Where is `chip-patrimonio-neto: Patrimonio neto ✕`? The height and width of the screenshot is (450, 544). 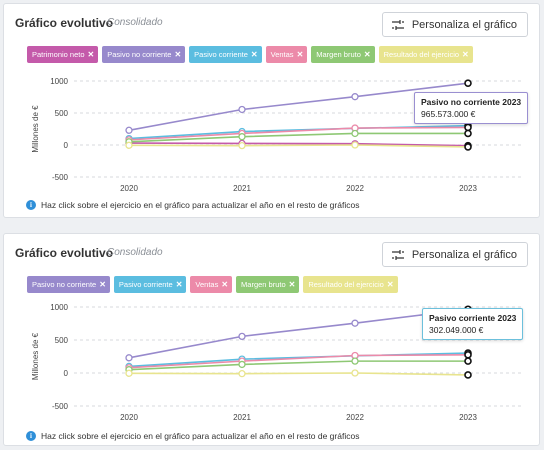
chip-patrimonio-neto: Patrimonio neto ✕ is located at coordinates (63, 54).